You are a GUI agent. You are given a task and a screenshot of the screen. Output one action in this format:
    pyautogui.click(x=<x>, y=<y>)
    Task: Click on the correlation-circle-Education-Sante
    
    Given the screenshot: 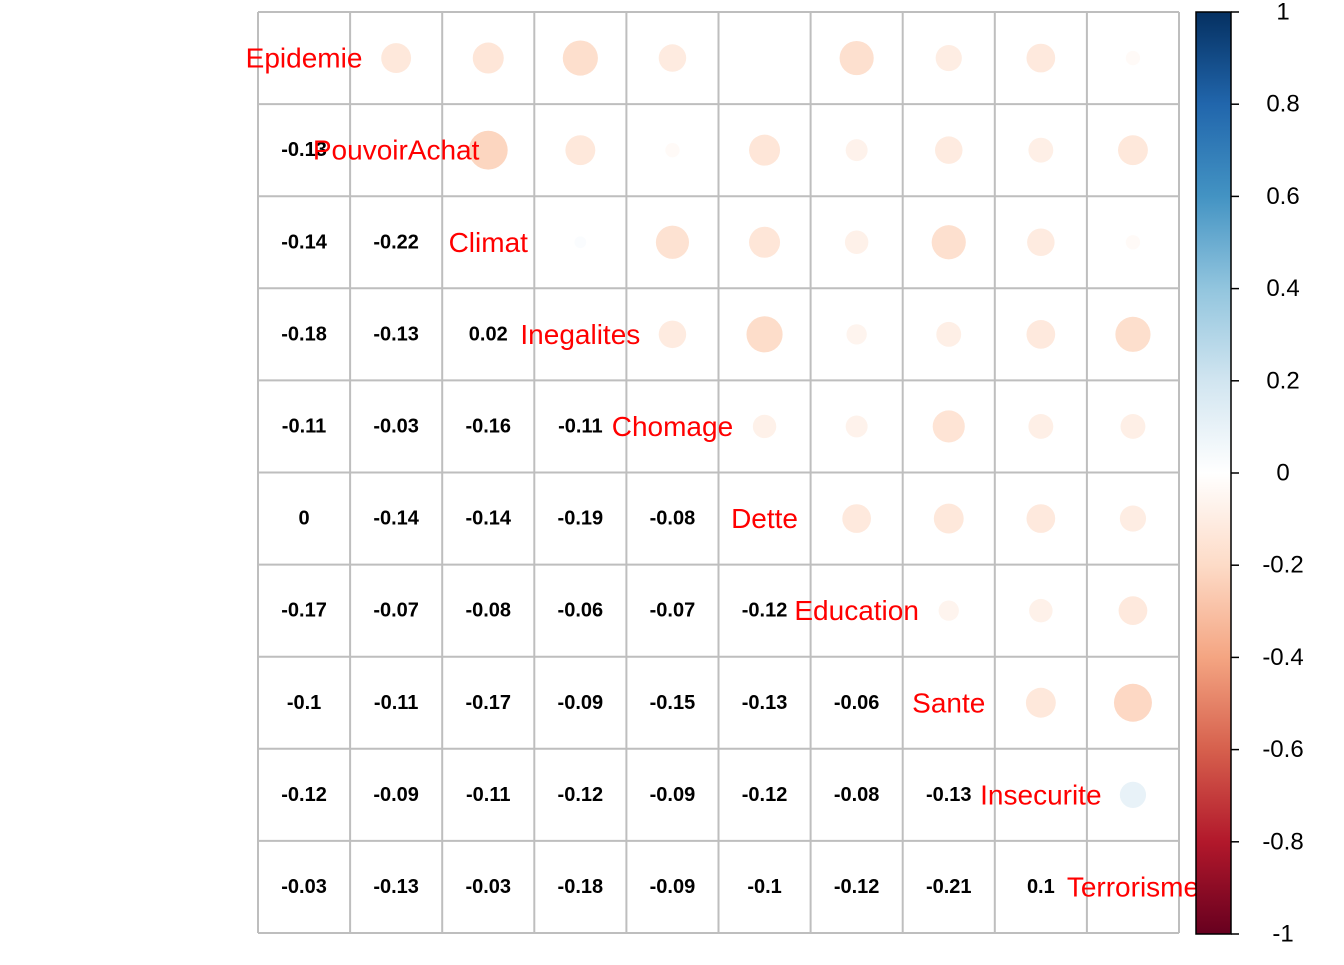 What is the action you would take?
    pyautogui.click(x=948, y=610)
    